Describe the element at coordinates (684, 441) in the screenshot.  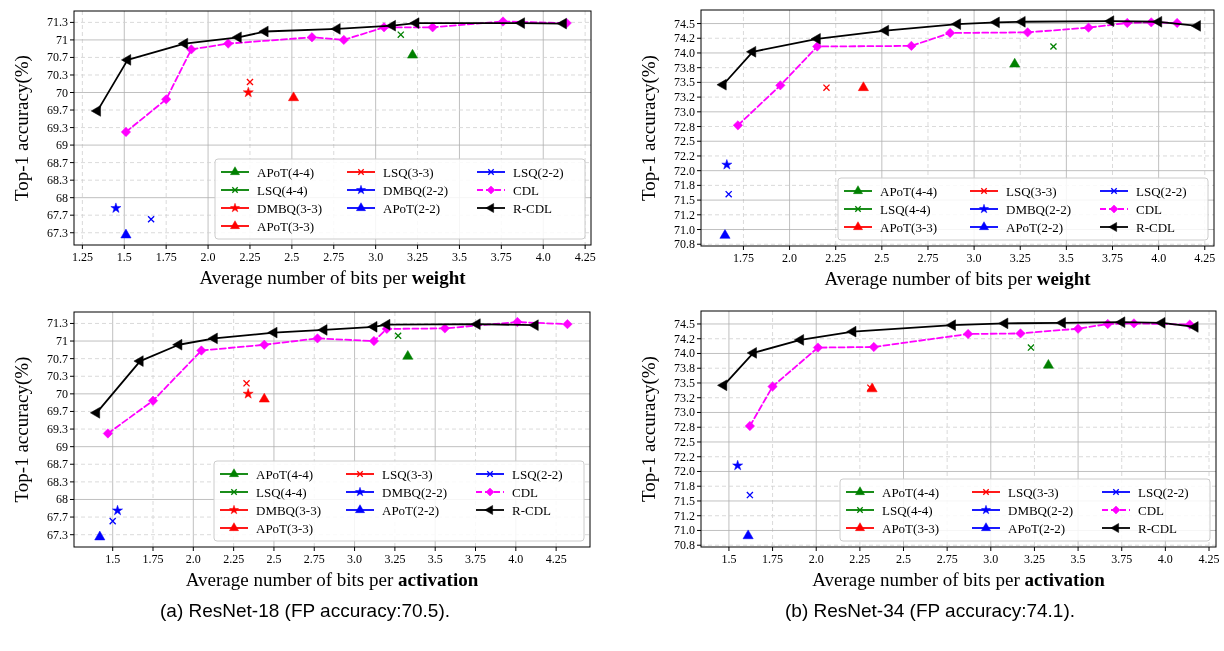
I see `y-tick-label: 72.5` at that location.